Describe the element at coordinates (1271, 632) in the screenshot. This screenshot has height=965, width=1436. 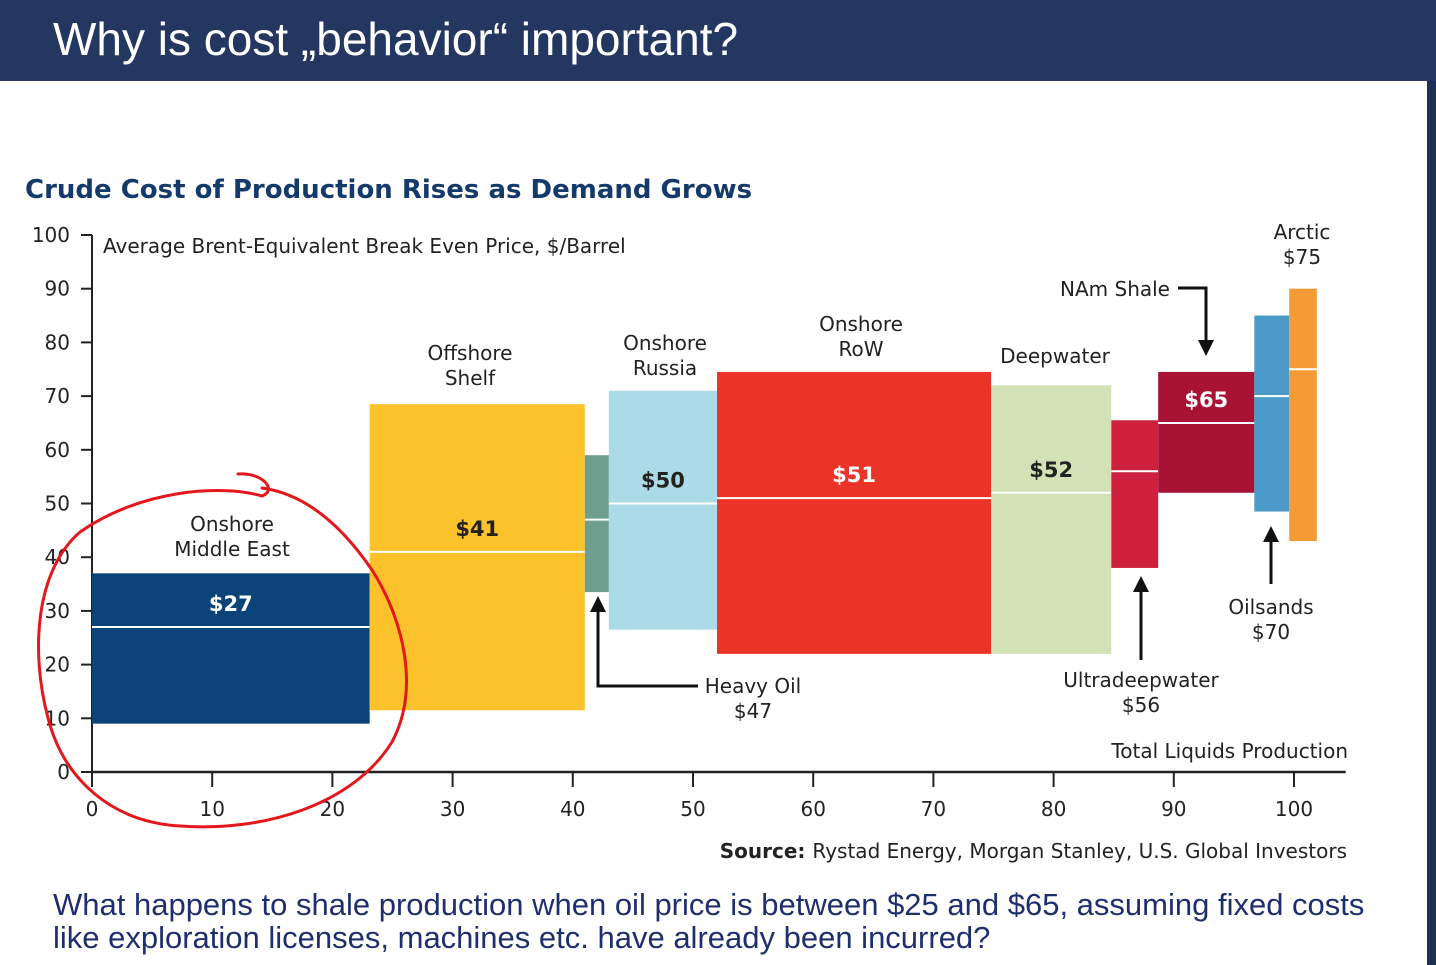
I see `category-label-oilsands: $70` at that location.